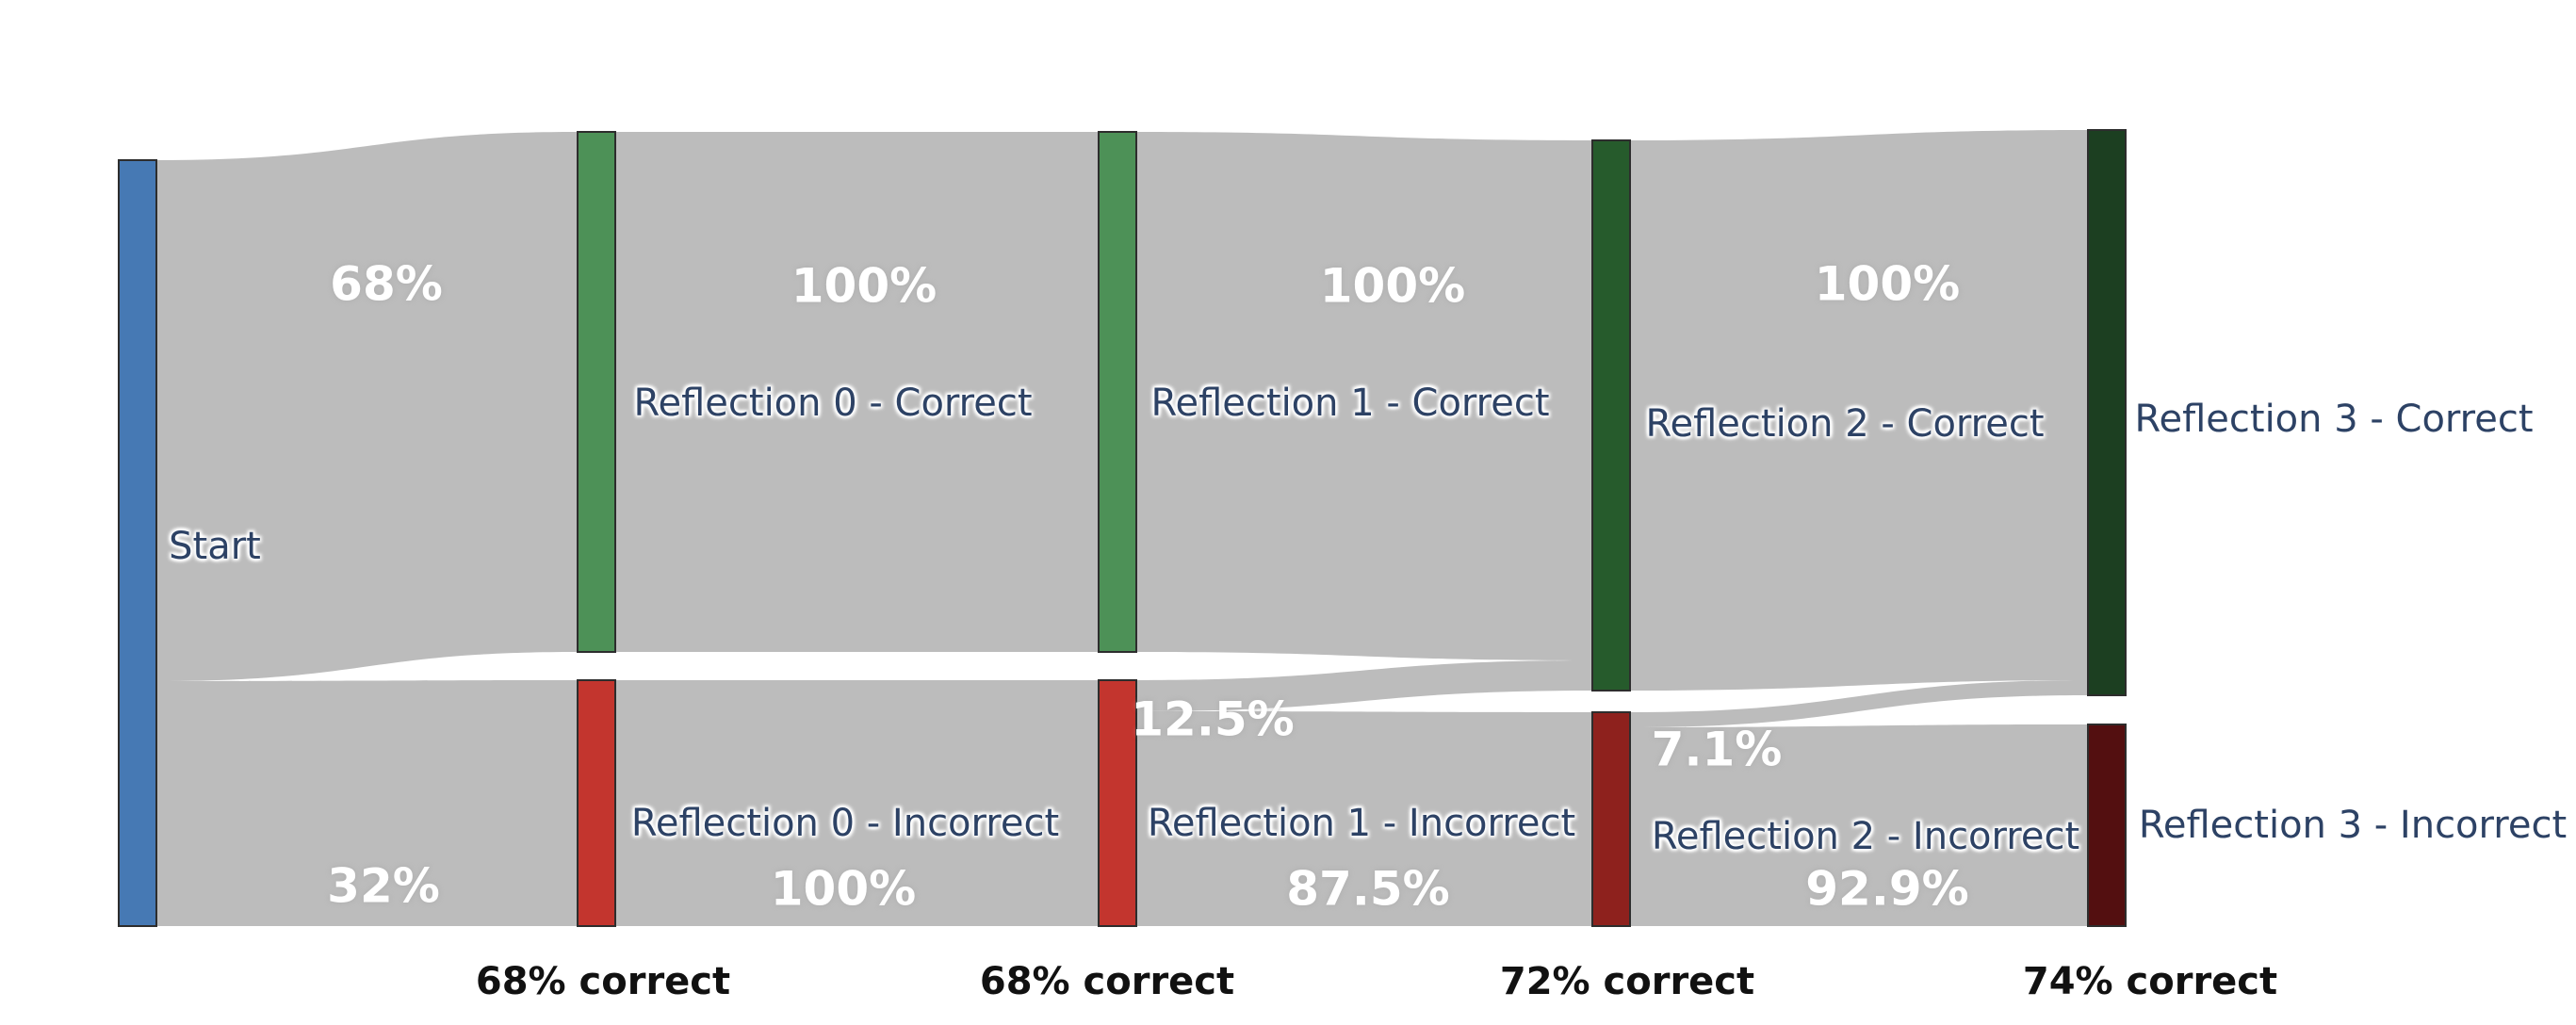 The image size is (2576, 1025). What do you see at coordinates (1611, 819) in the screenshot?
I see `node-r2i` at bounding box center [1611, 819].